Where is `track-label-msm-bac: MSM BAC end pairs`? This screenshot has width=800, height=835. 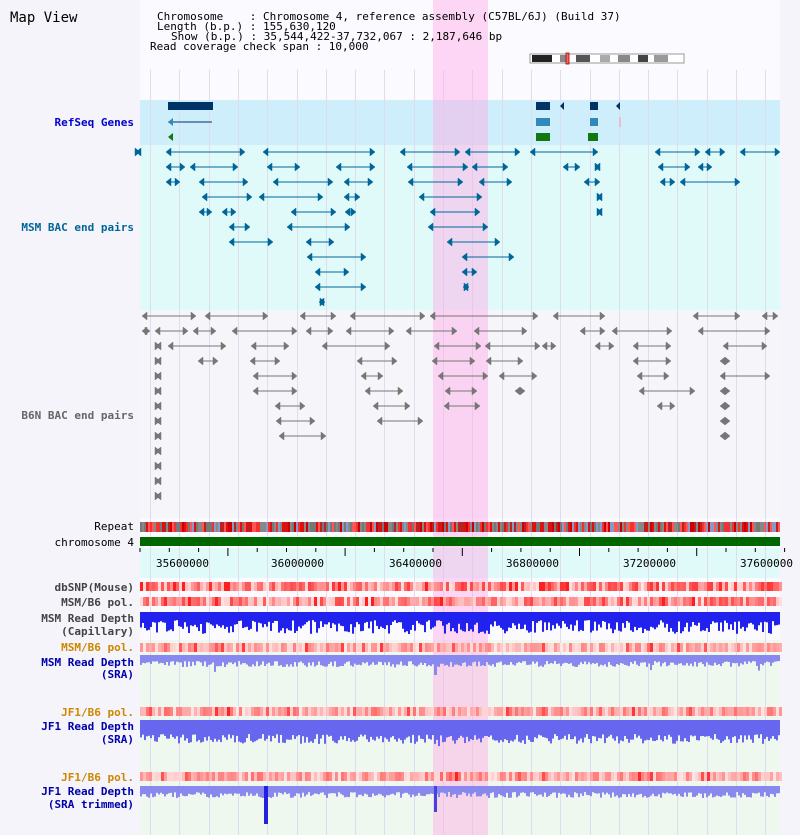
track-label-msm-bac: MSM BAC end pairs is located at coordinates (77, 227).